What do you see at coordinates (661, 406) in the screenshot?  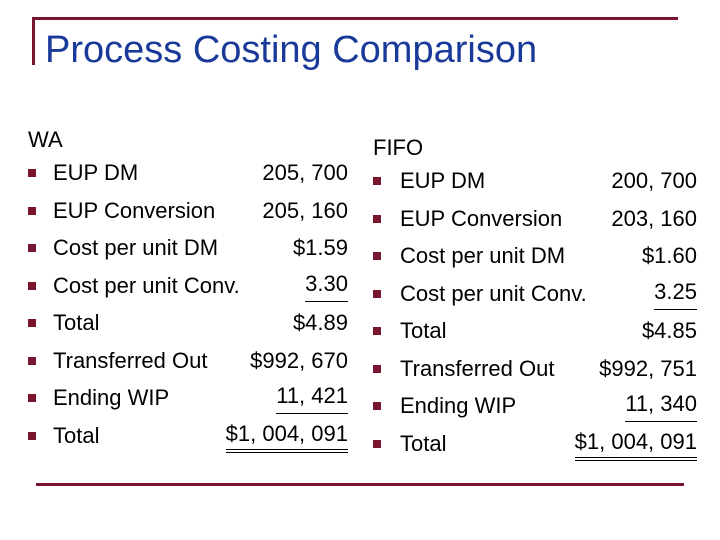 I see `row-value: 11, 340` at bounding box center [661, 406].